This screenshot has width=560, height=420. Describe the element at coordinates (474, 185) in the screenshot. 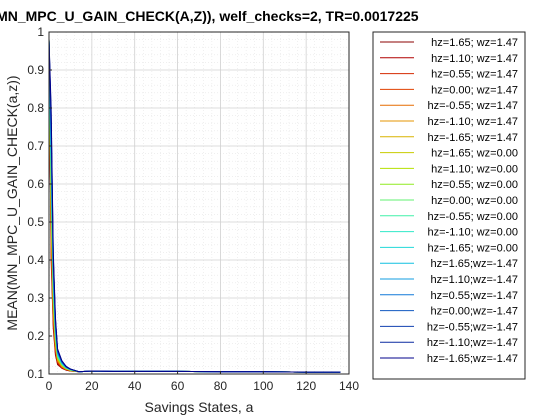

I see `legend-label-10: hz=0.55; wz=0.00` at that location.